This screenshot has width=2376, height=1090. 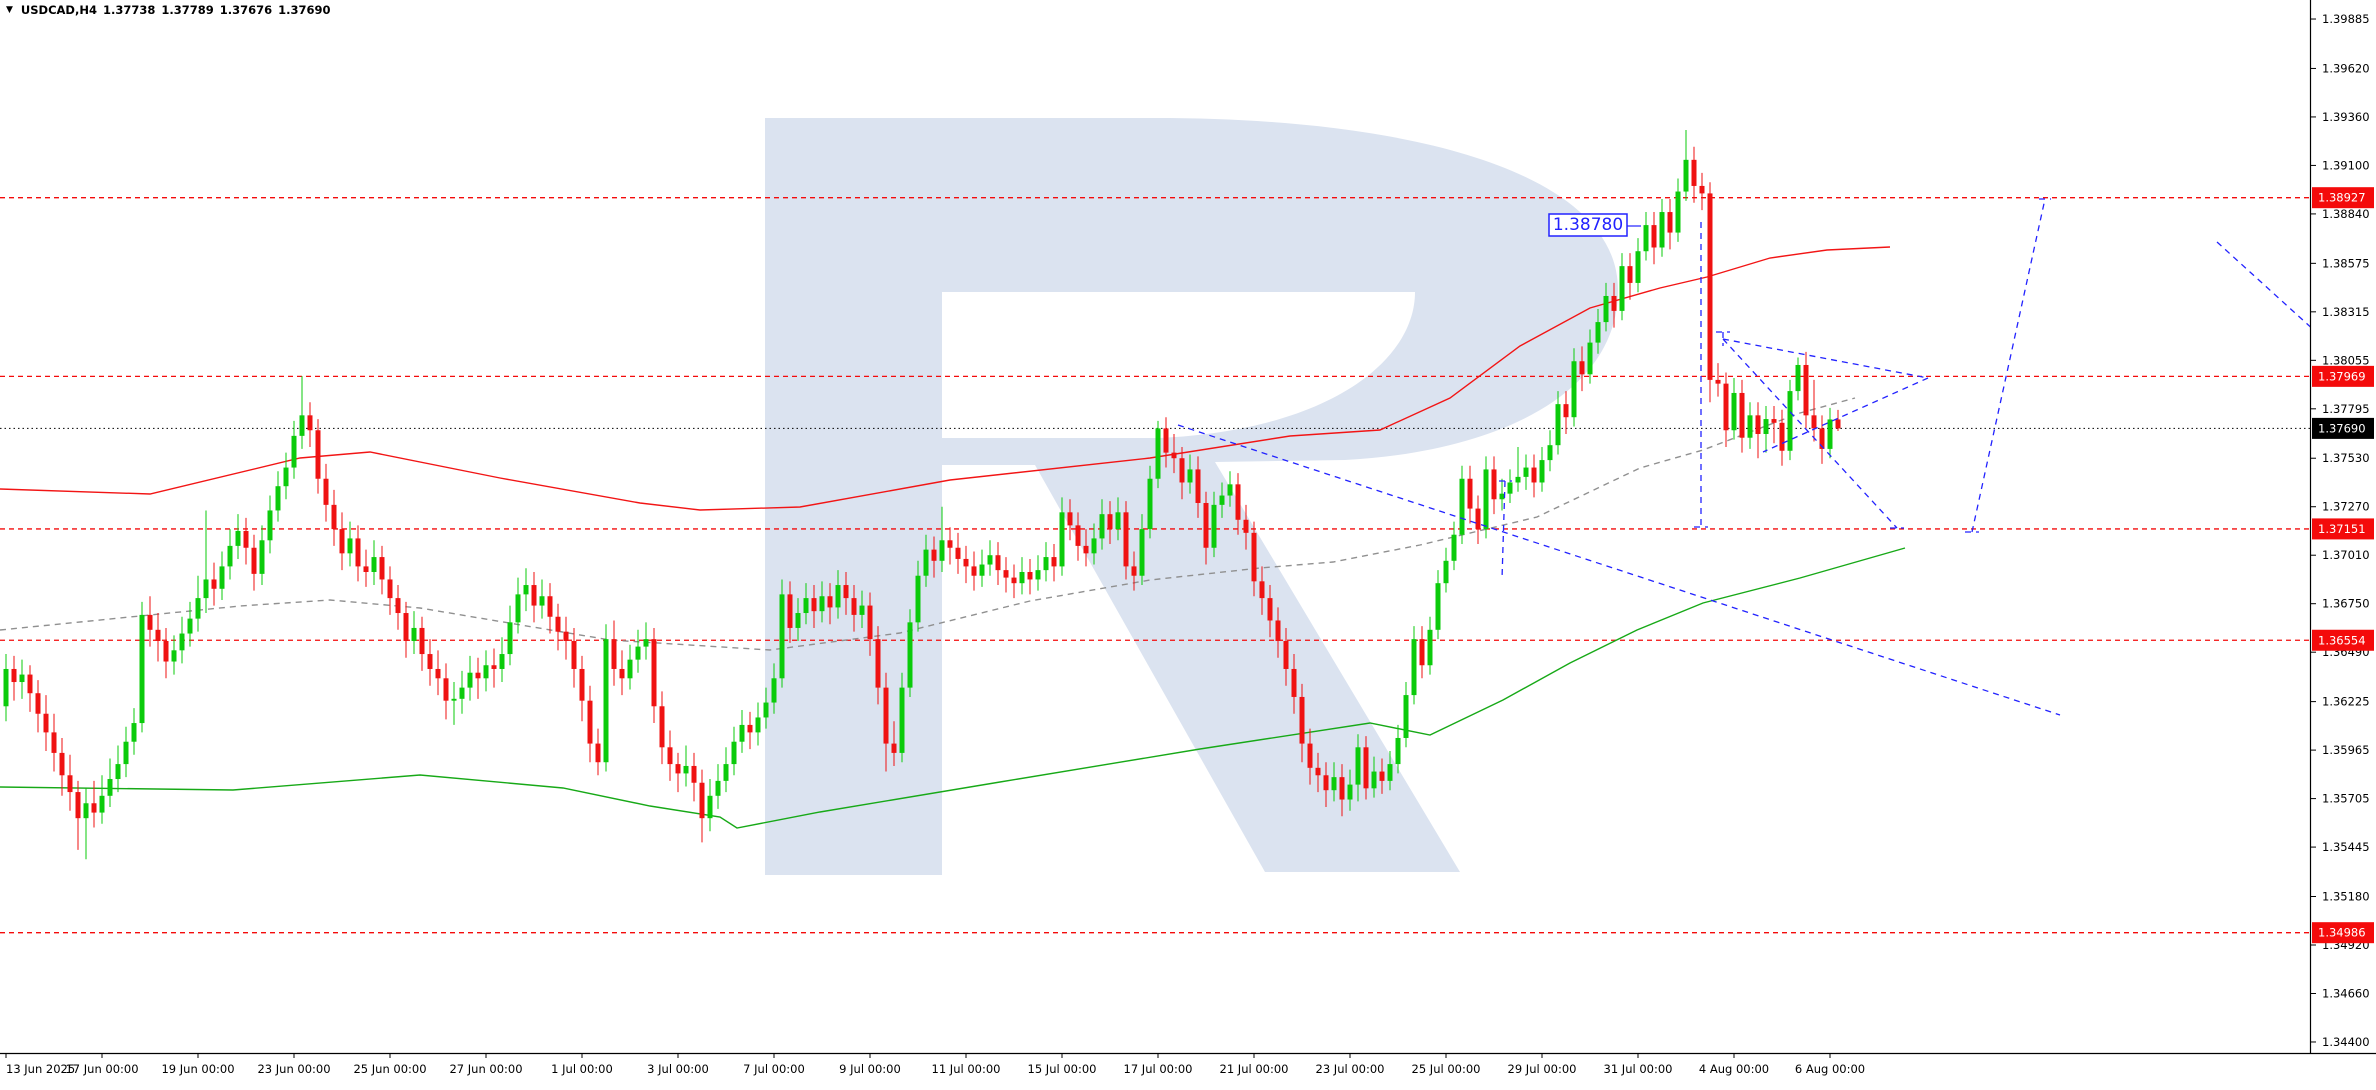 I want to click on time-tick-label: 21 Jul 00:00, so click(x=1254, y=1069).